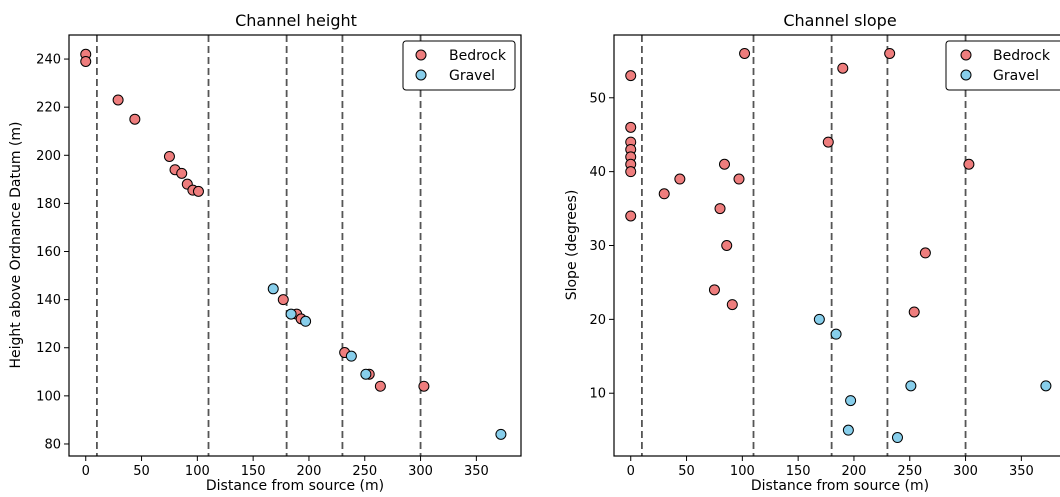  What do you see at coordinates (48, 252) in the screenshot?
I see `height-y-tick-label: 160` at bounding box center [48, 252].